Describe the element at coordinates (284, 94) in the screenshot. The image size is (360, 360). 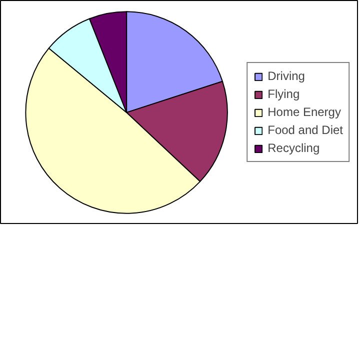
I see `legend-label: Flying` at that location.